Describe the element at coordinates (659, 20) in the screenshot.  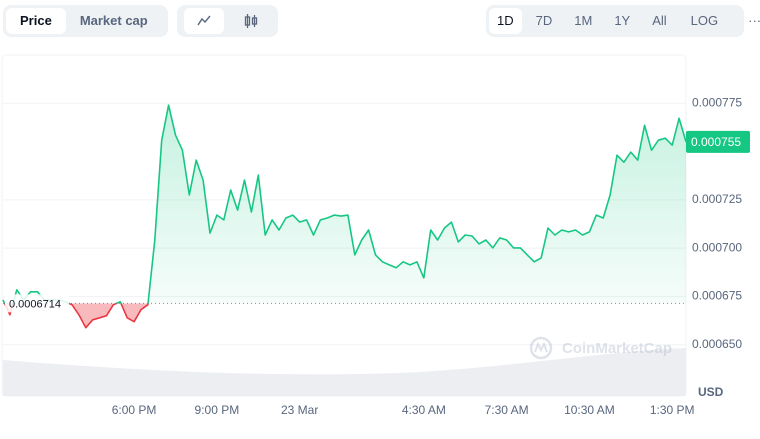
I see `range-button: All` at that location.